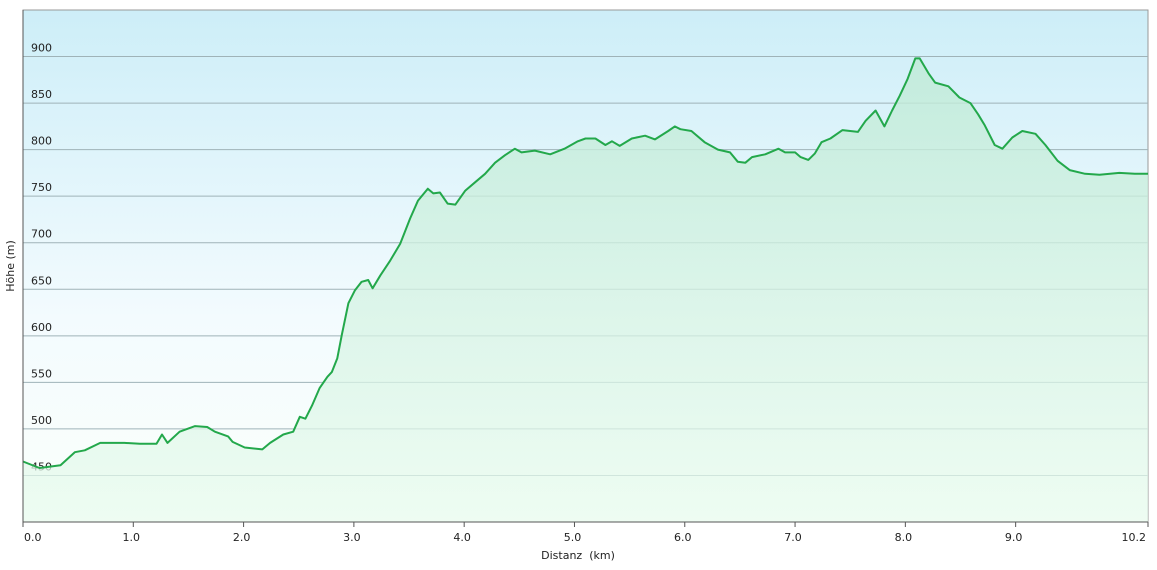 The image size is (1157, 570). I want to click on y-tick-label: 800, so click(41, 141).